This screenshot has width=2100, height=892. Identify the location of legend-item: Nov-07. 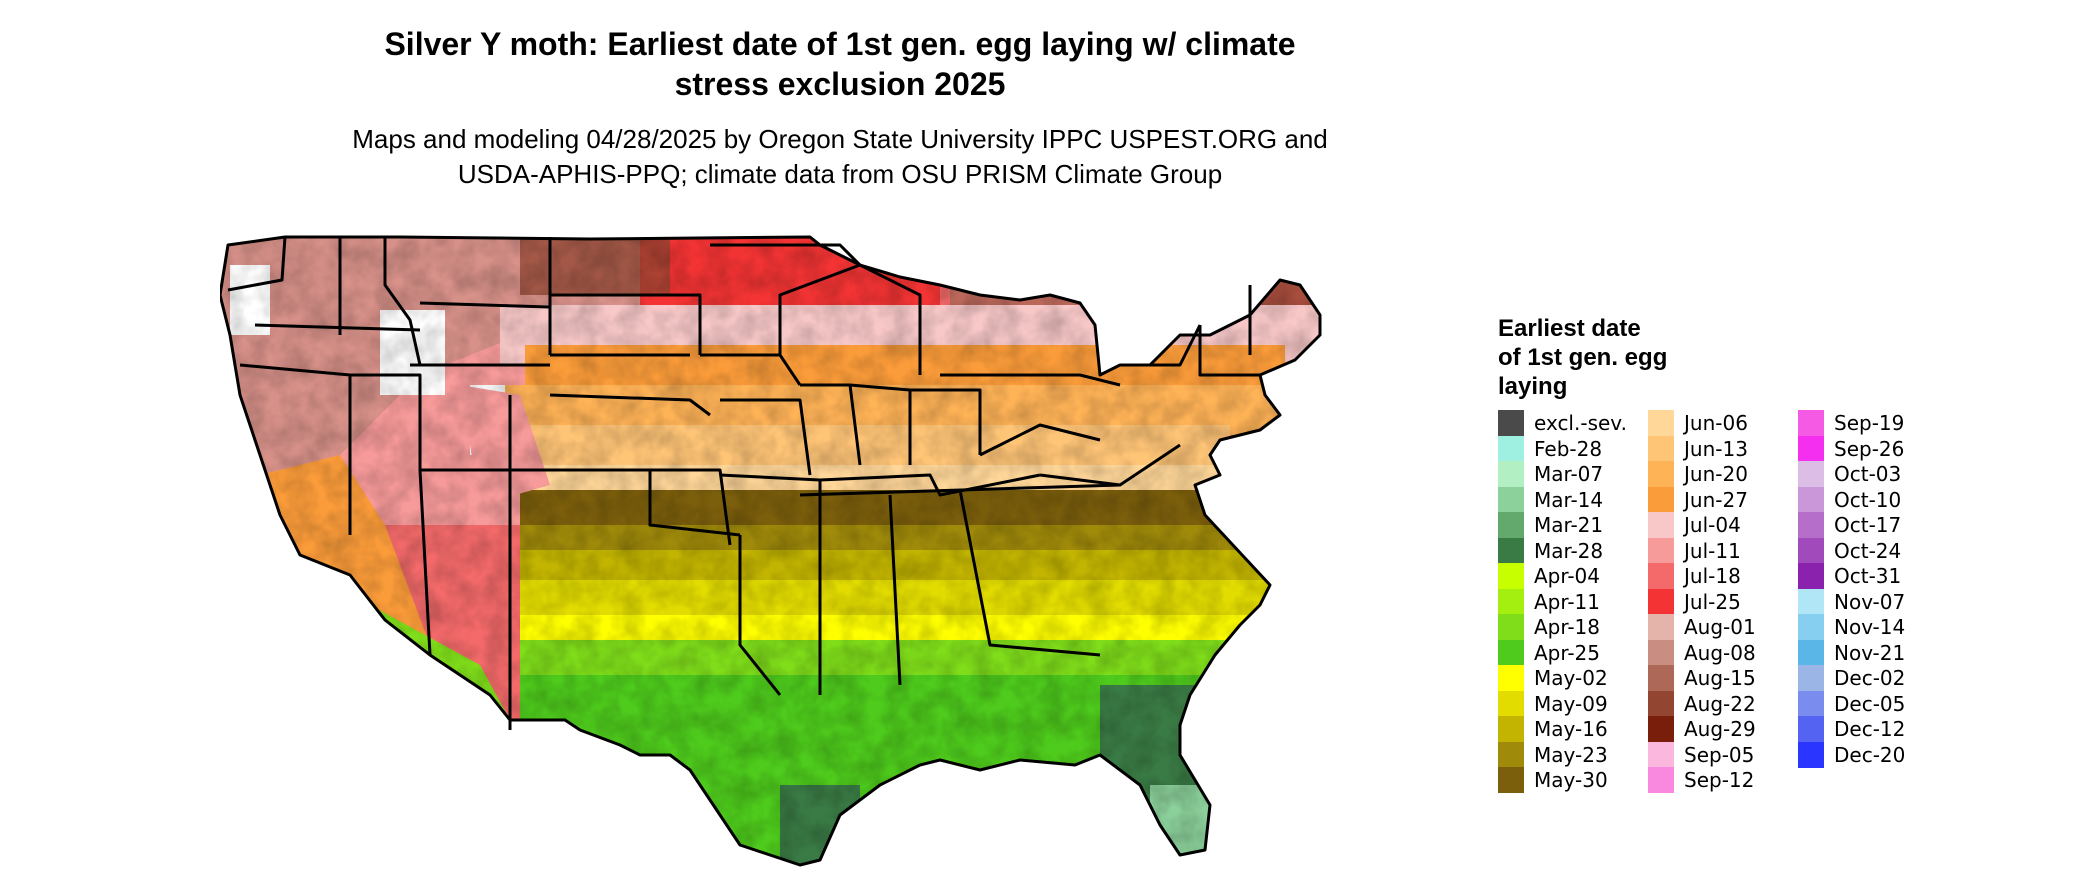
(1852, 601).